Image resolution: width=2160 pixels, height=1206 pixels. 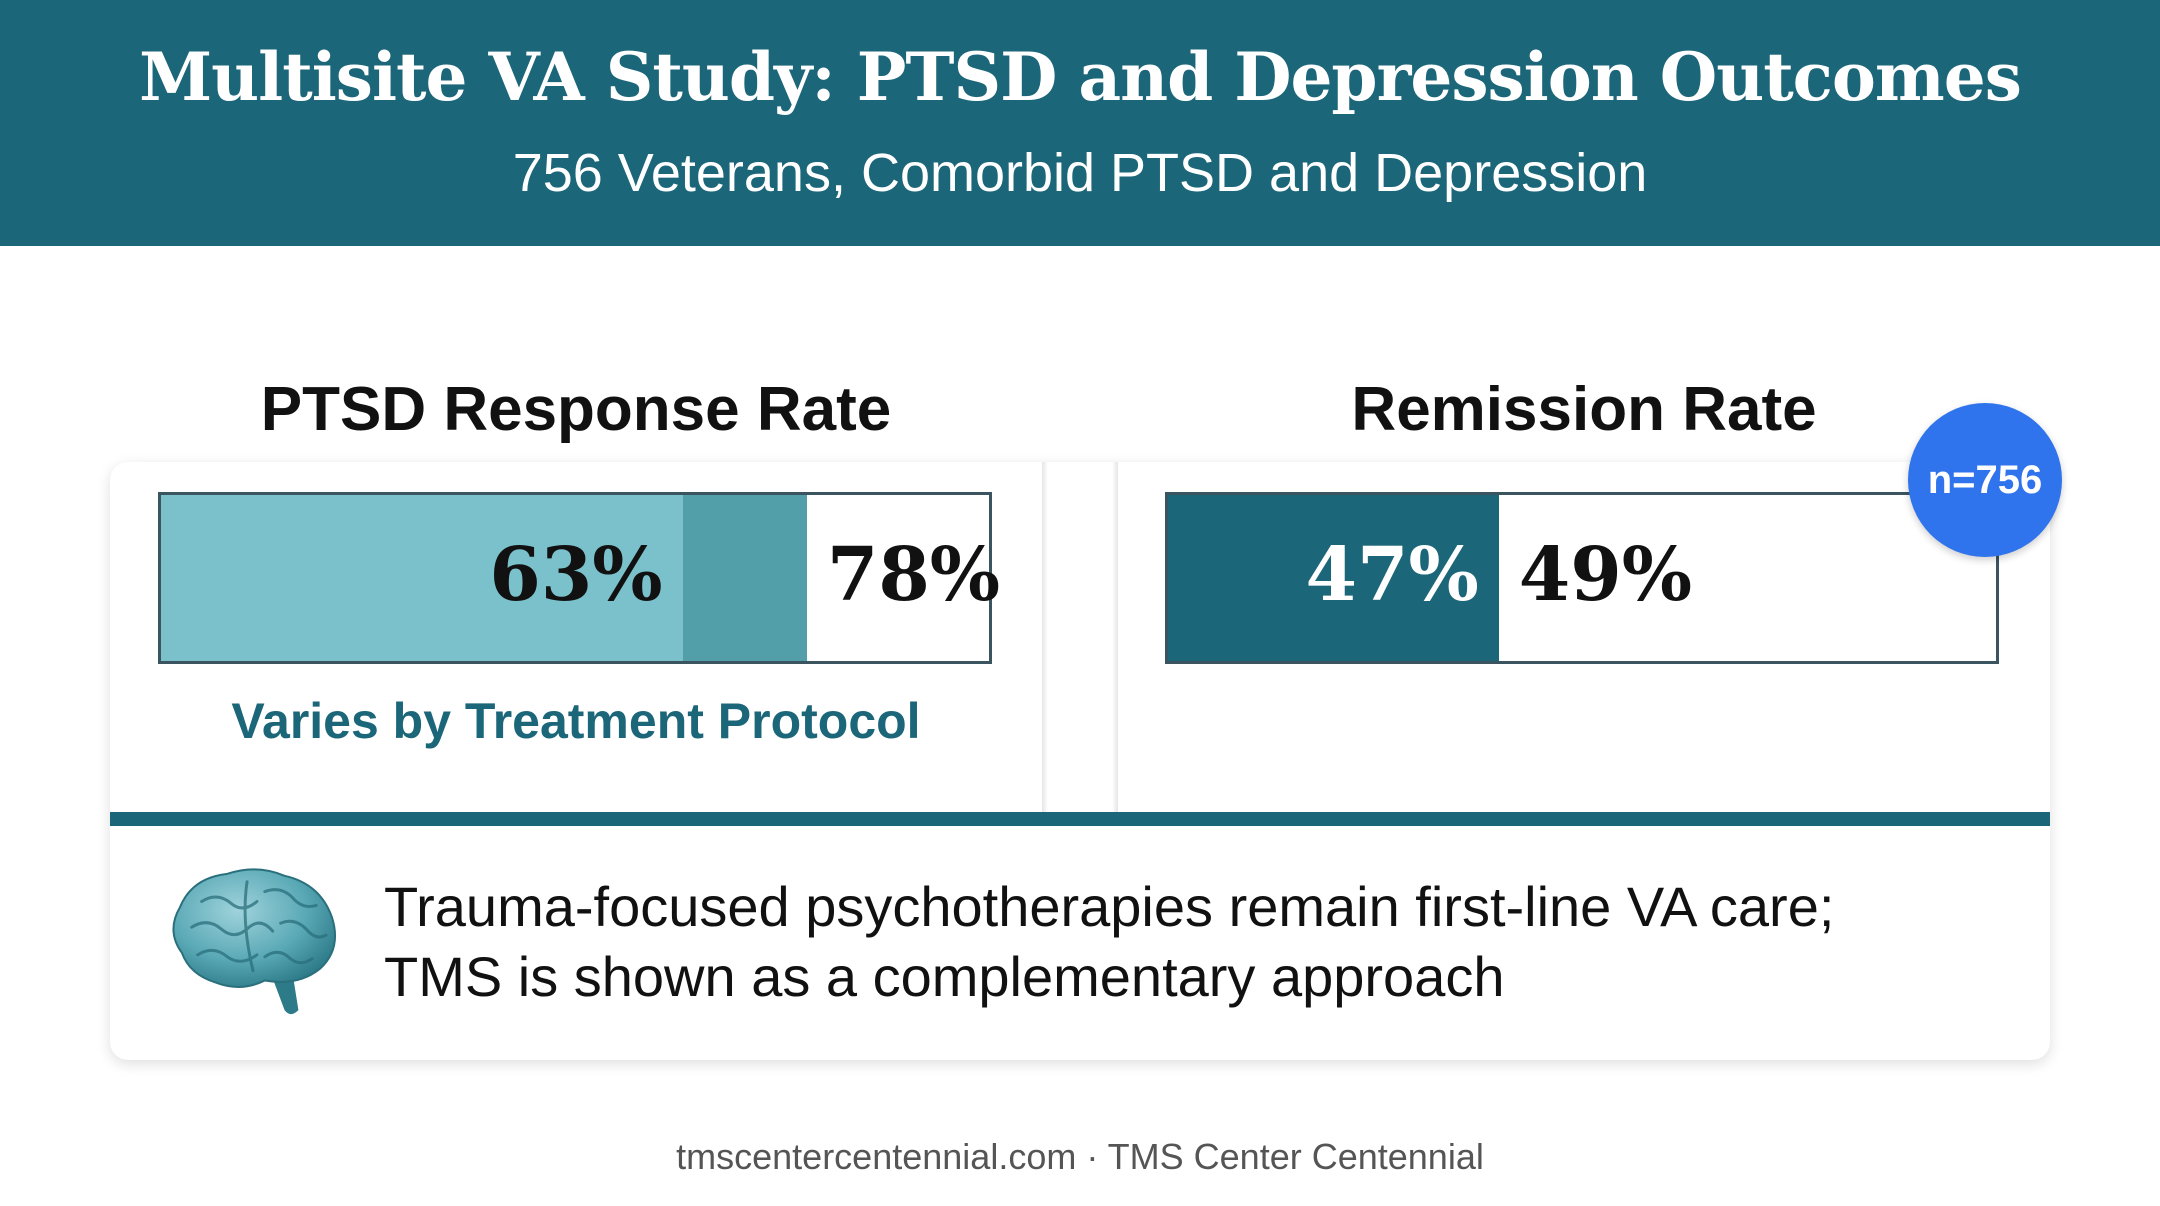 What do you see at coordinates (576, 409) in the screenshot?
I see `ptsd-response-title: PTSD Response Rate` at bounding box center [576, 409].